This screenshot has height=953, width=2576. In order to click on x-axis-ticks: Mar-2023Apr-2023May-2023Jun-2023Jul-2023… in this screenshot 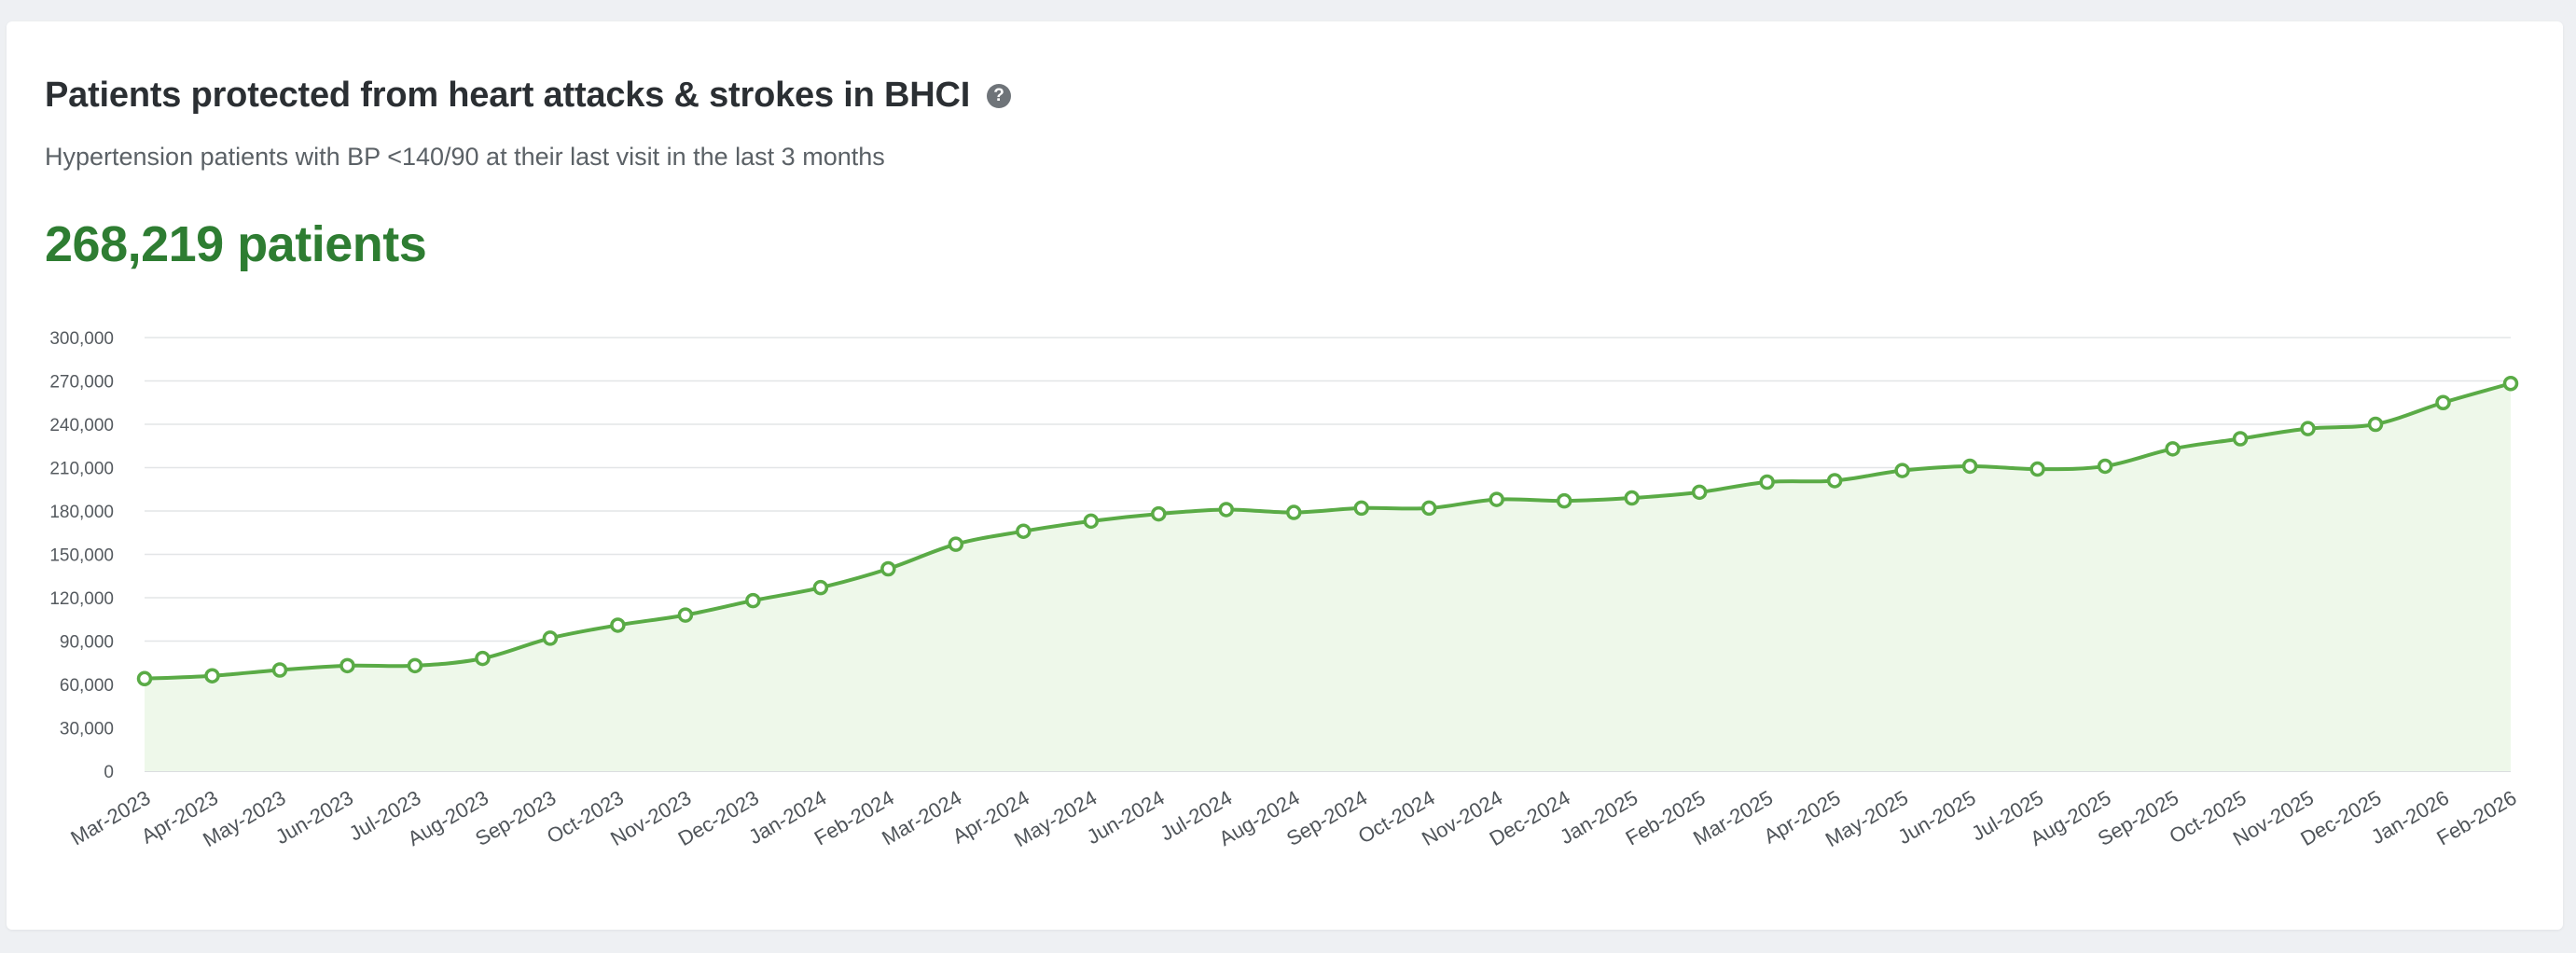, I will do `click(1293, 819)`.